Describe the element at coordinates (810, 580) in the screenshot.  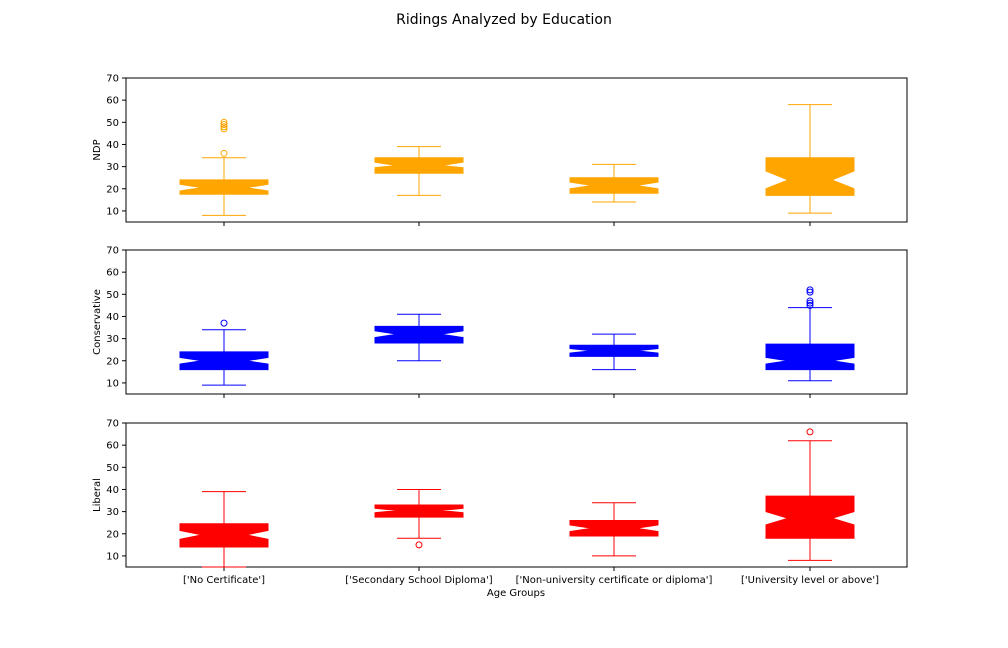
I see `x-tick-label: ['University level or above']` at that location.